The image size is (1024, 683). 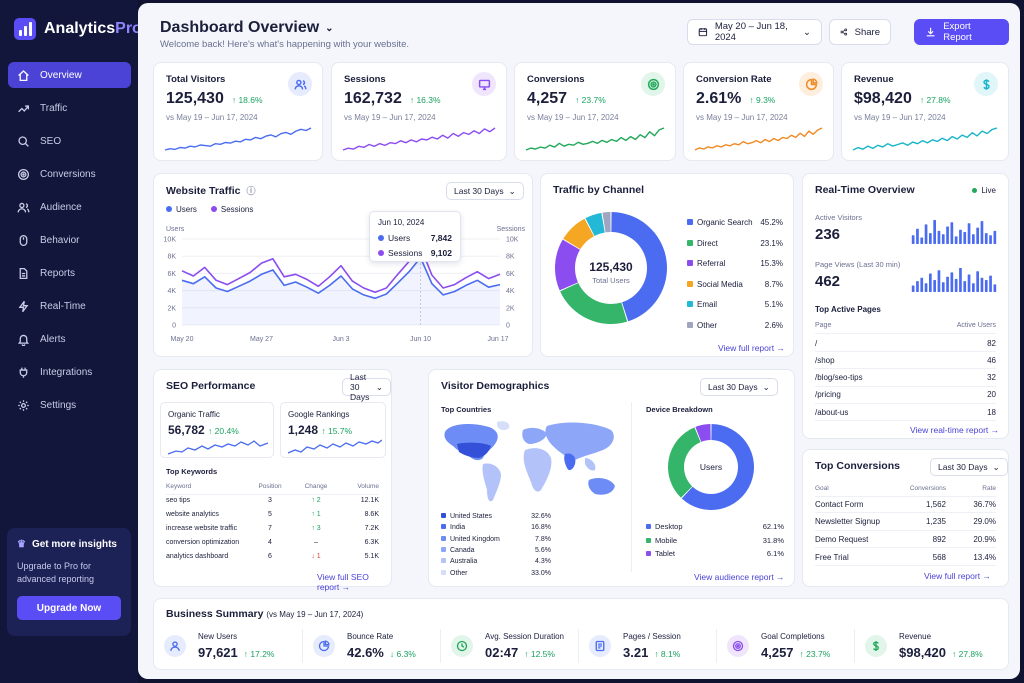 I want to click on chevron-down-icon: ⌄, so click(x=329, y=28).